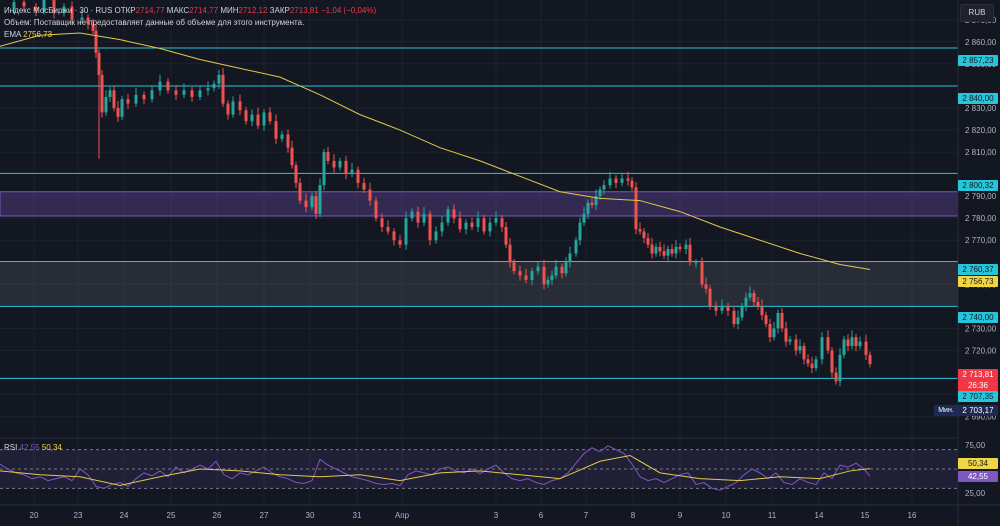 The width and height of the screenshot is (1000, 526). Describe the element at coordinates (981, 42) in the screenshot. I see `price-tick-label: 2 860,00` at that location.